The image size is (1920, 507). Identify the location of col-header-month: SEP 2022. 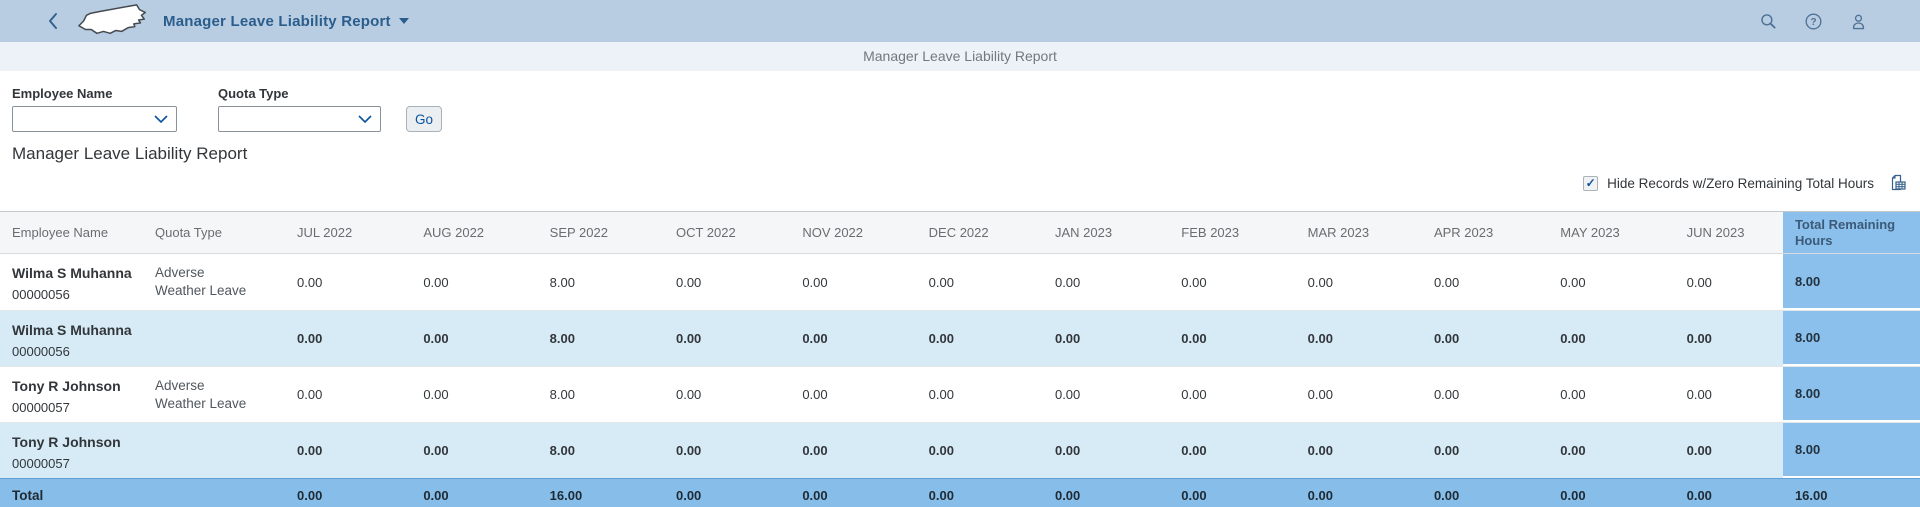
(578, 232).